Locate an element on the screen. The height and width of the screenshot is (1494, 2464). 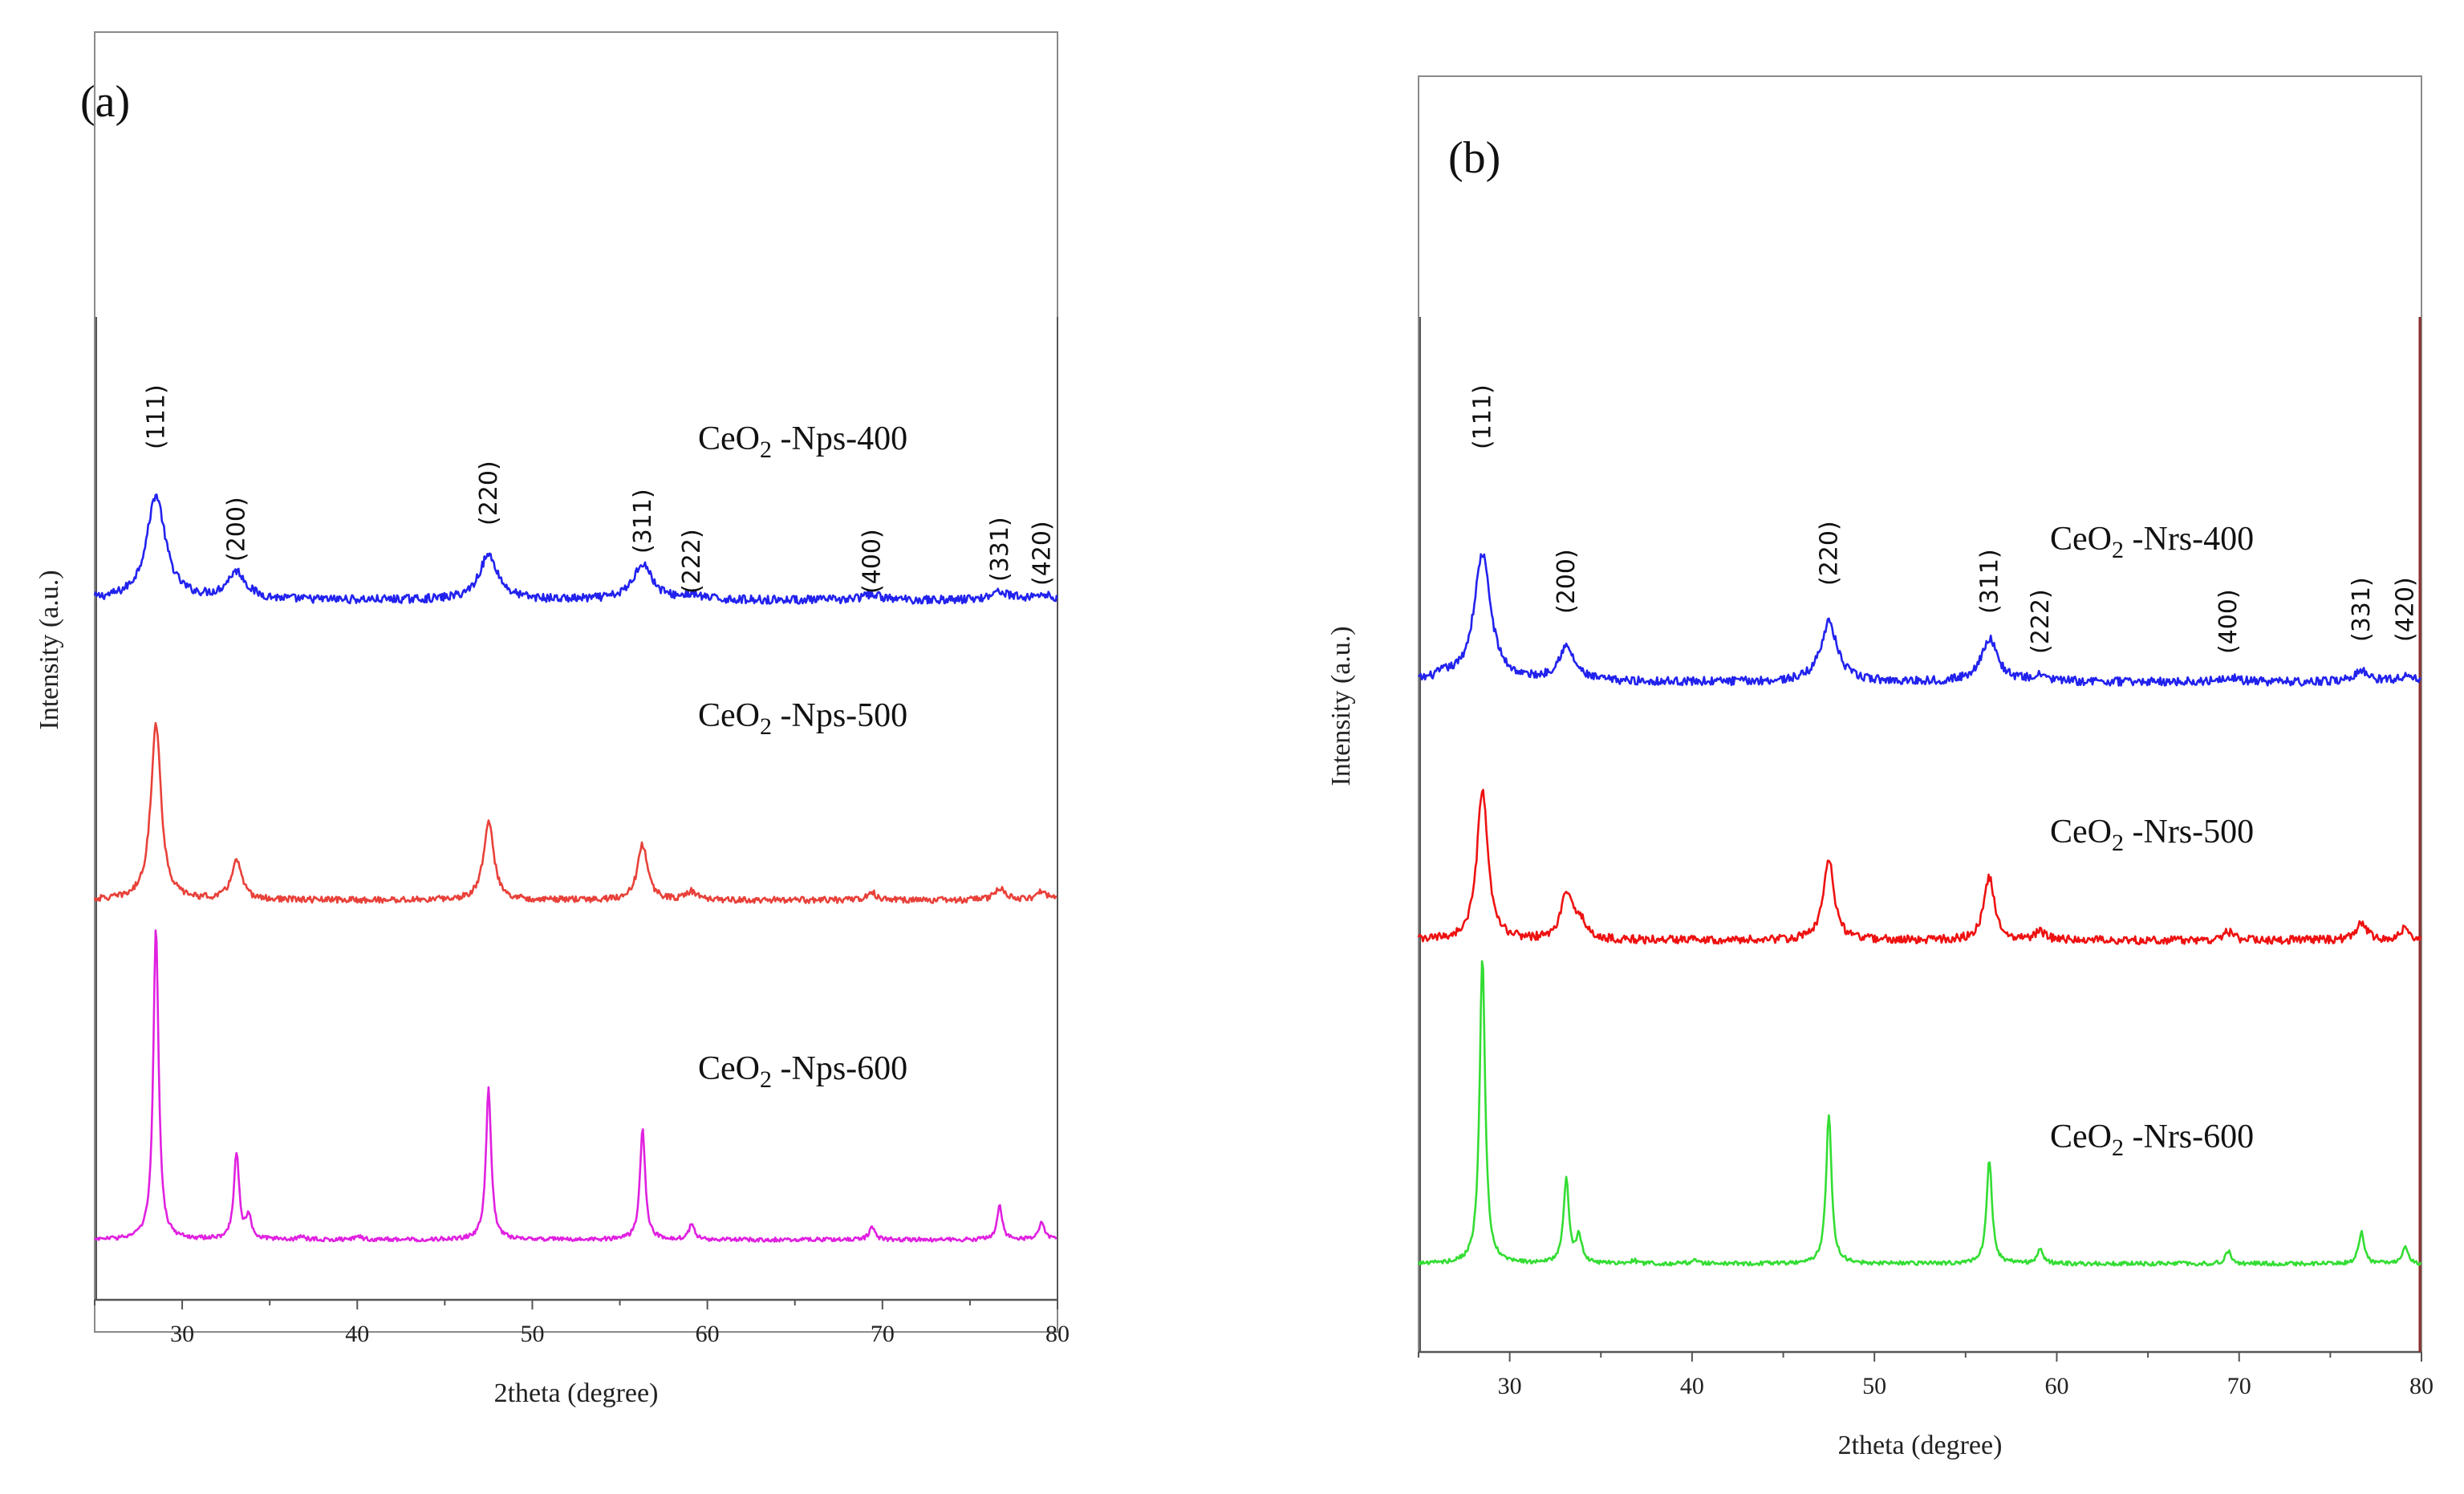
sample-label: CeO2 -Nps-600 is located at coordinates (802, 1071).